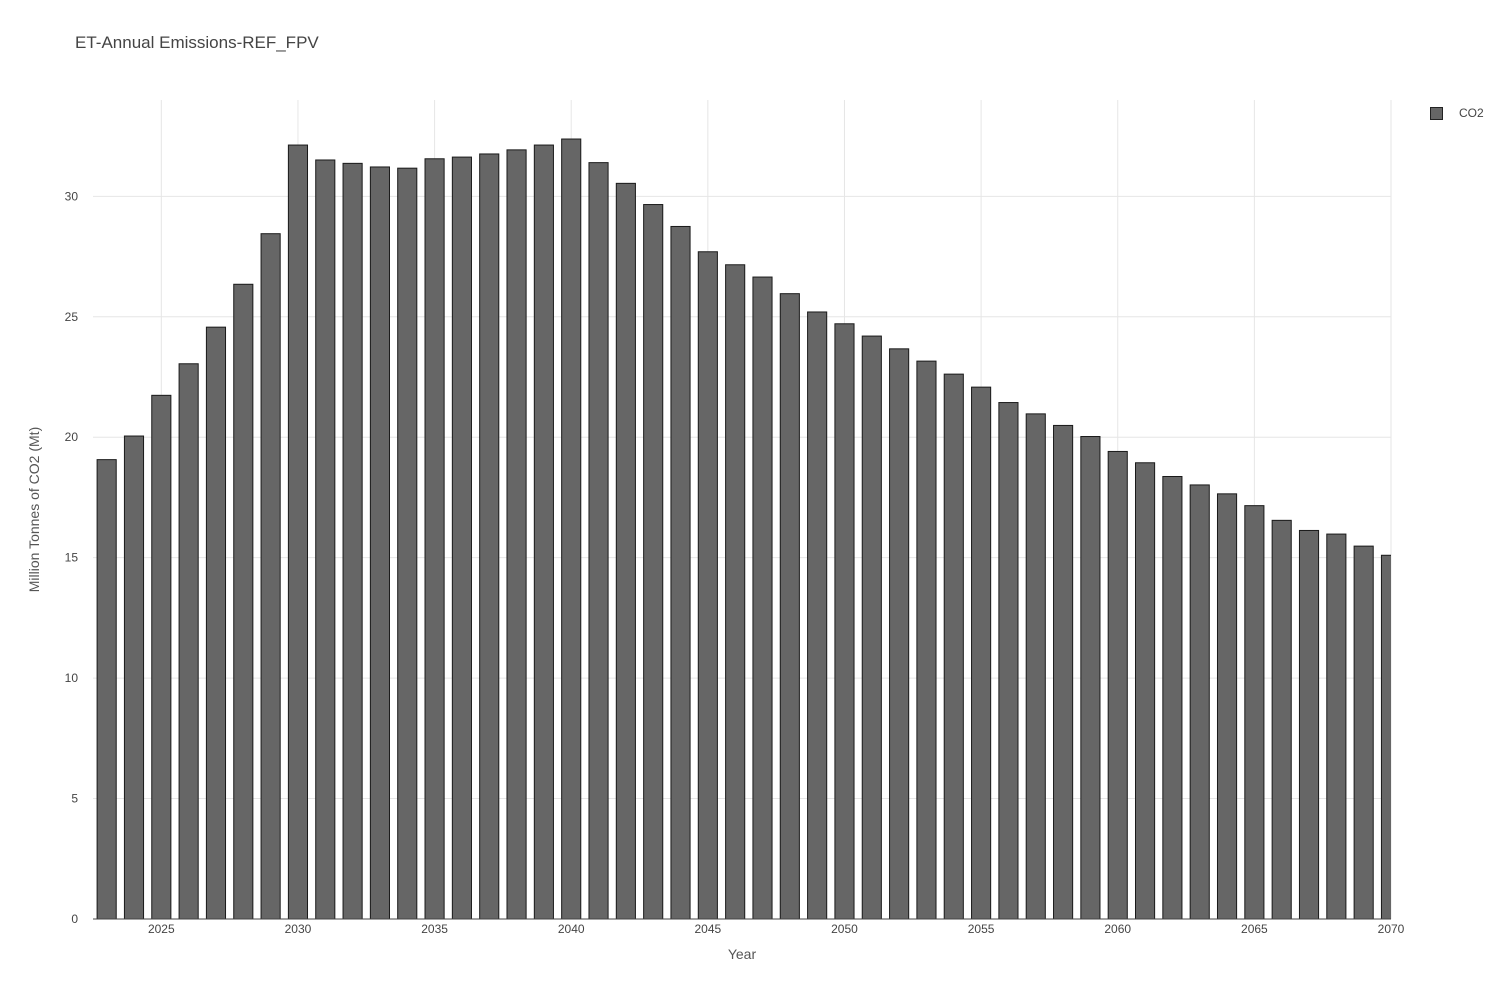 This screenshot has height=1000, width=1500. I want to click on x-tick-label: 2065, so click(1254, 929).